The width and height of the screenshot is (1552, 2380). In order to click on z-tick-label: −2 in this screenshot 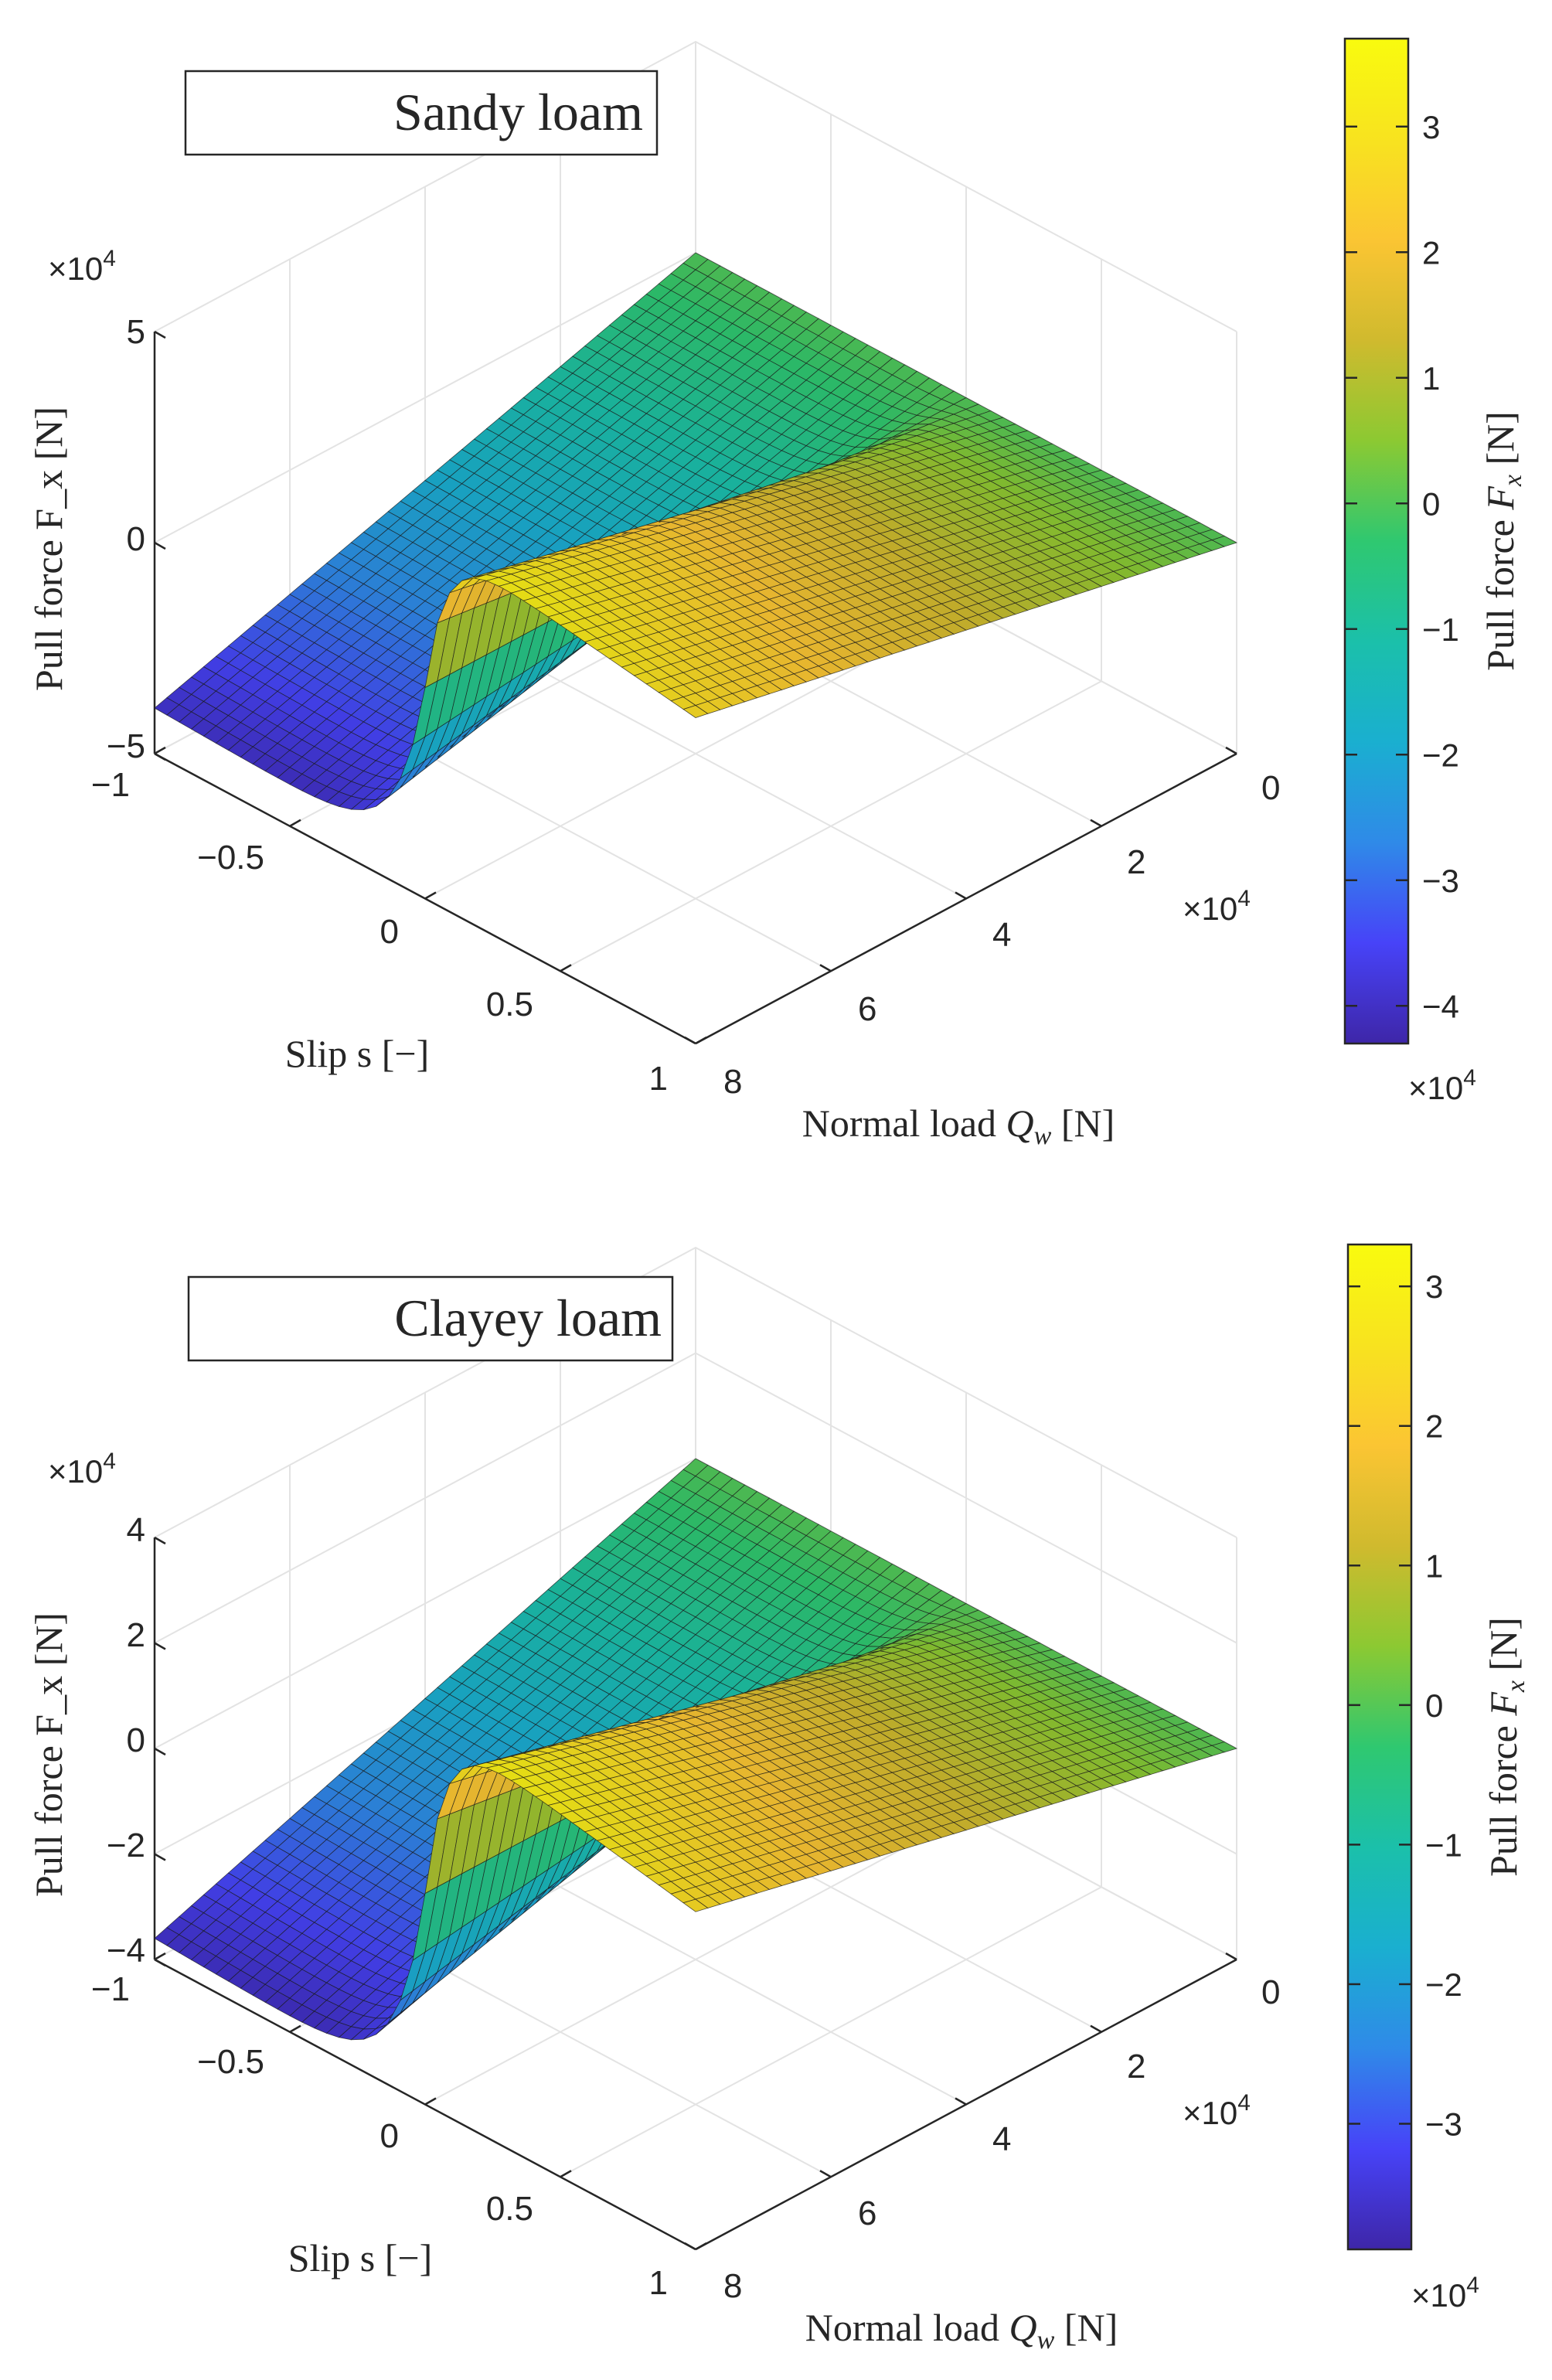, I will do `click(126, 1845)`.